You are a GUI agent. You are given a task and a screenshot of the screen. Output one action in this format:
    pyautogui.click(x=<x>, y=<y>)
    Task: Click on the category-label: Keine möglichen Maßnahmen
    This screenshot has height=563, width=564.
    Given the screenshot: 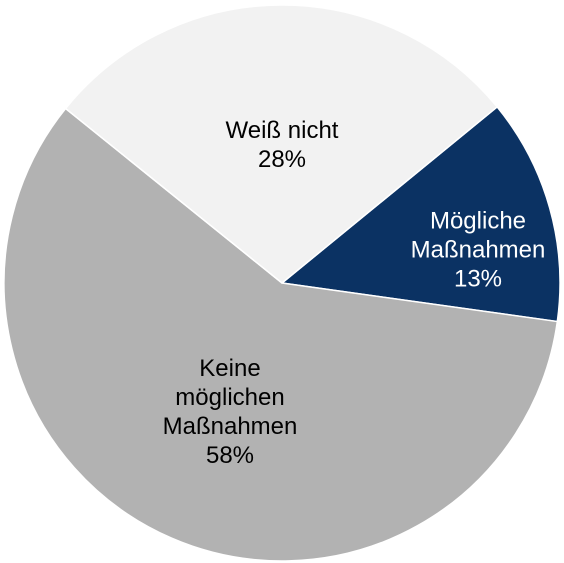 What is the action you would take?
    pyautogui.click(x=230, y=397)
    